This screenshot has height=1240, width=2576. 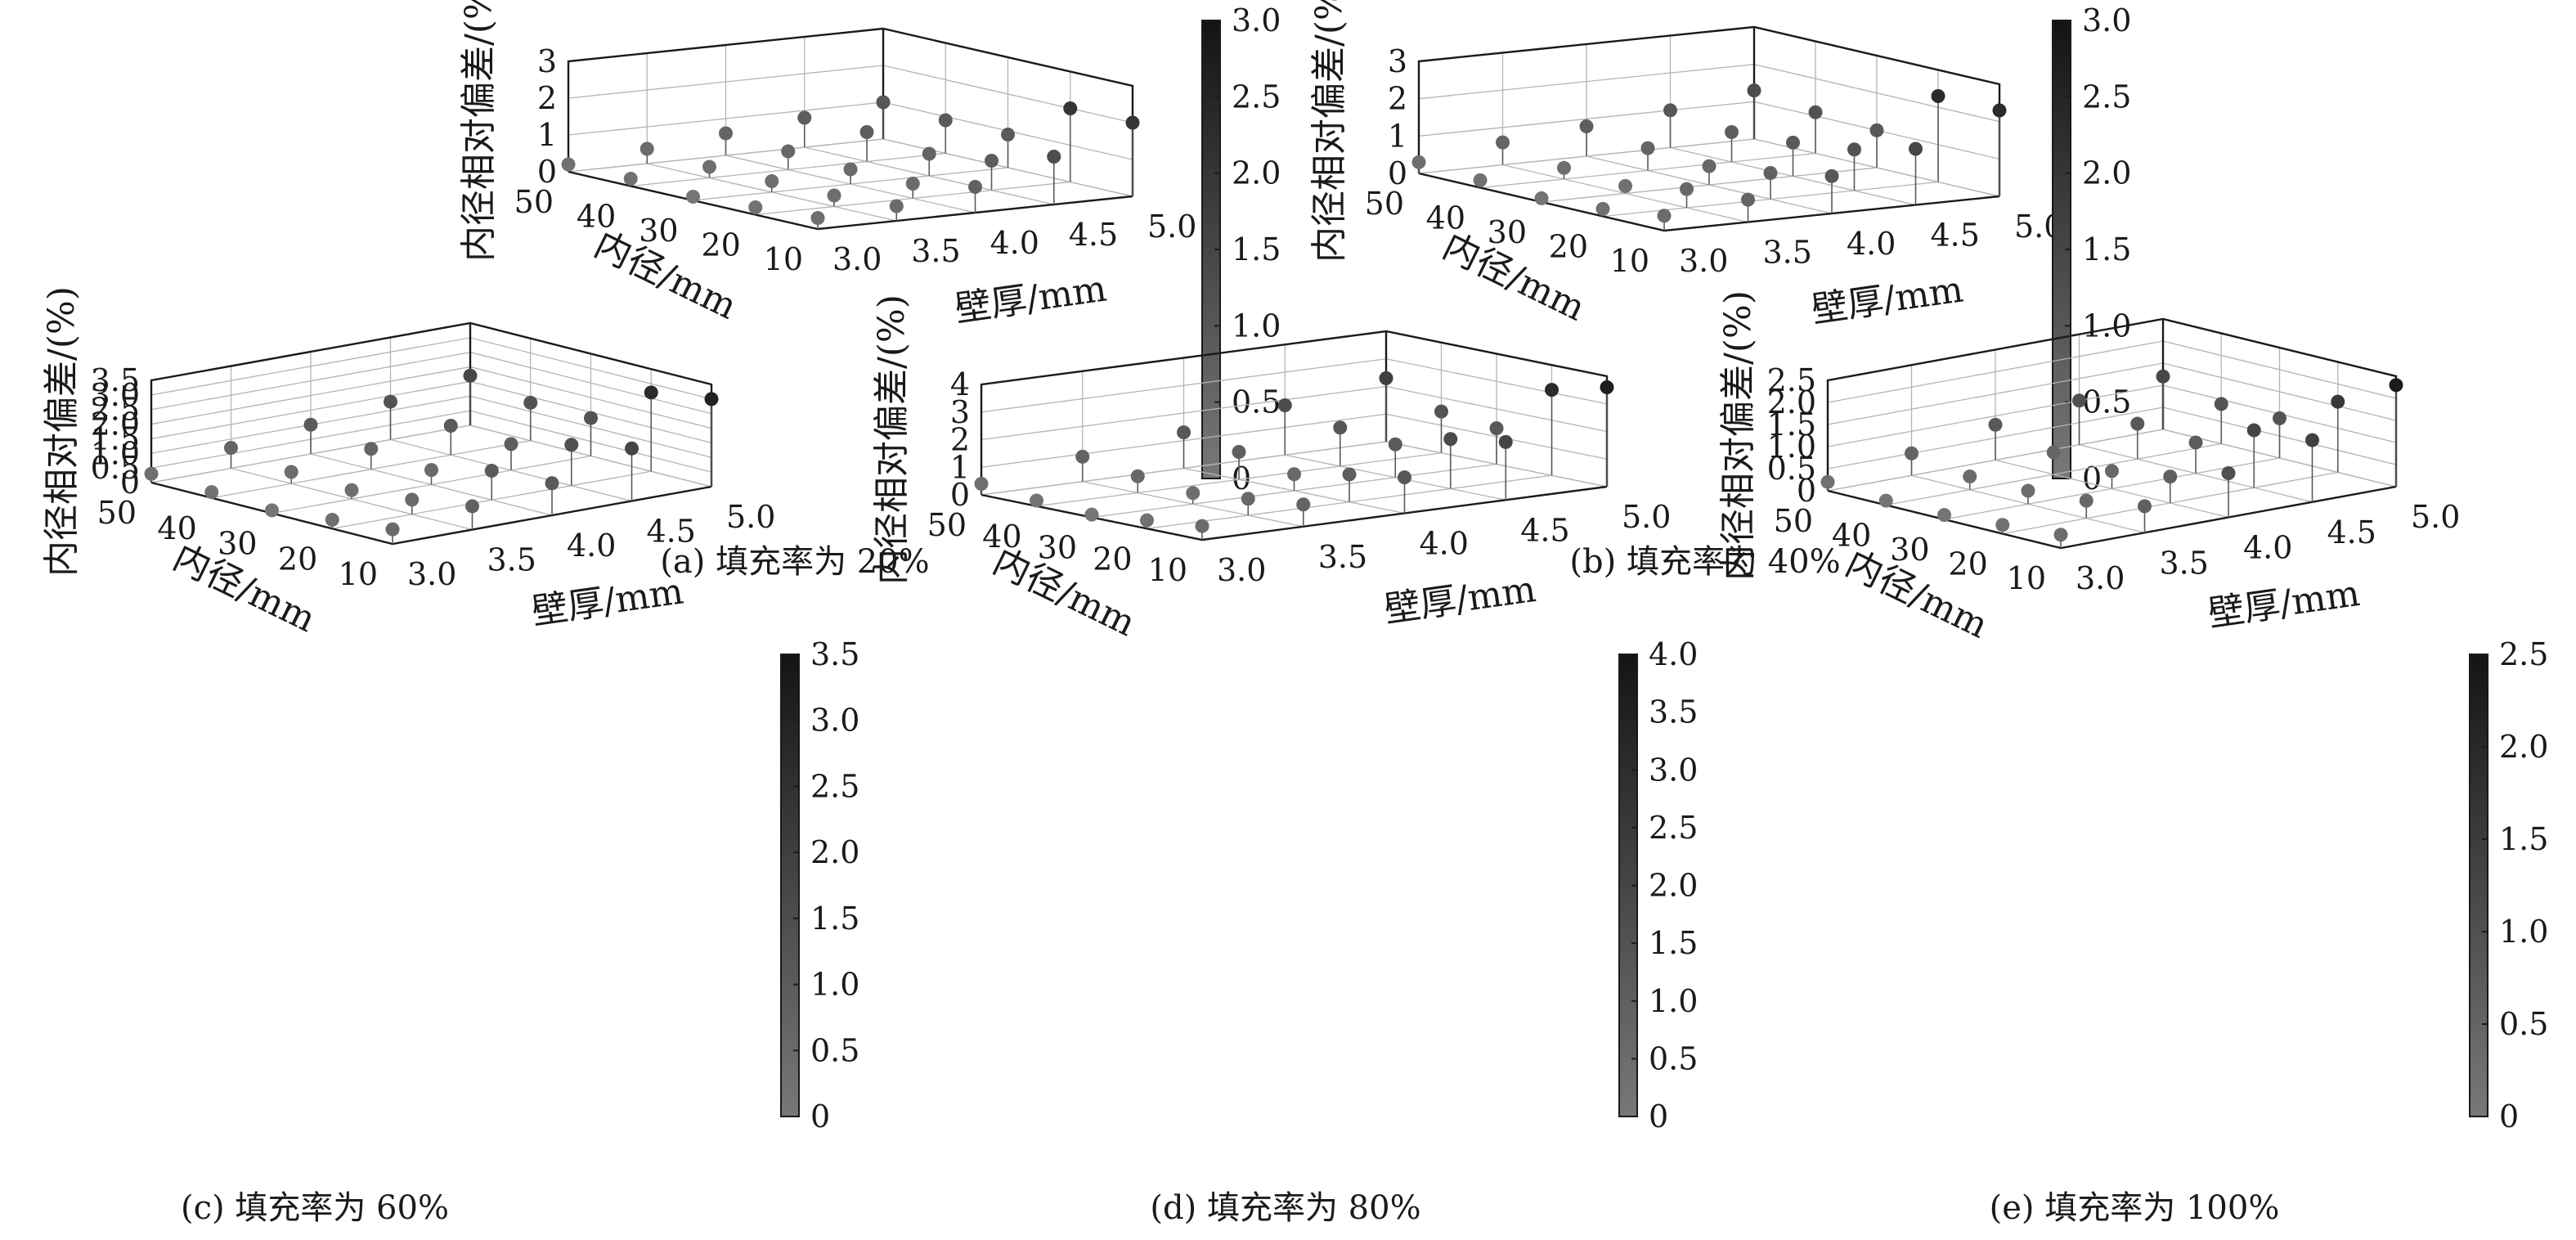 What do you see at coordinates (794, 562) in the screenshot?
I see `panel-caption: (a) 填充率为 20%` at bounding box center [794, 562].